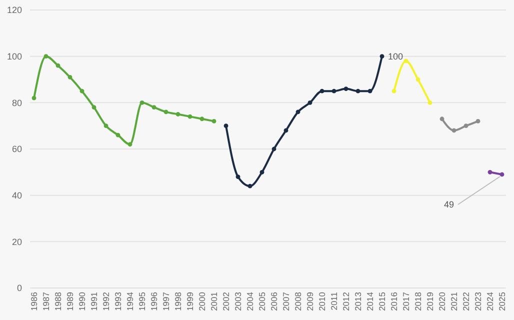 The width and height of the screenshot is (514, 320). Describe the element at coordinates (238, 301) in the screenshot. I see `x-tick-label: 2003` at that location.